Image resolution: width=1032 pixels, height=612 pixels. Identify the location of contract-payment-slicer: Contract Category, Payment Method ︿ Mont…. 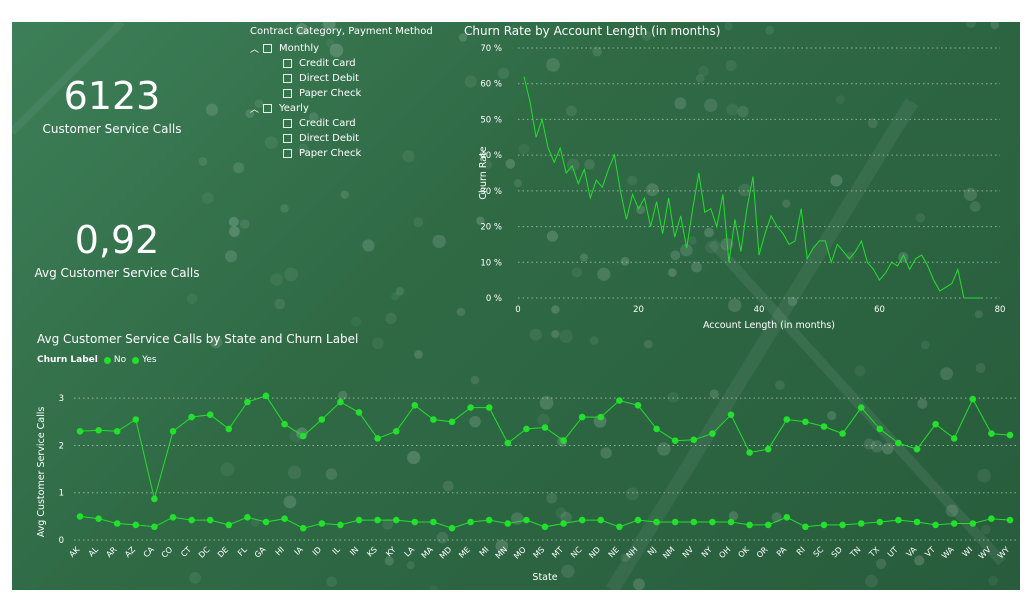
(341, 93).